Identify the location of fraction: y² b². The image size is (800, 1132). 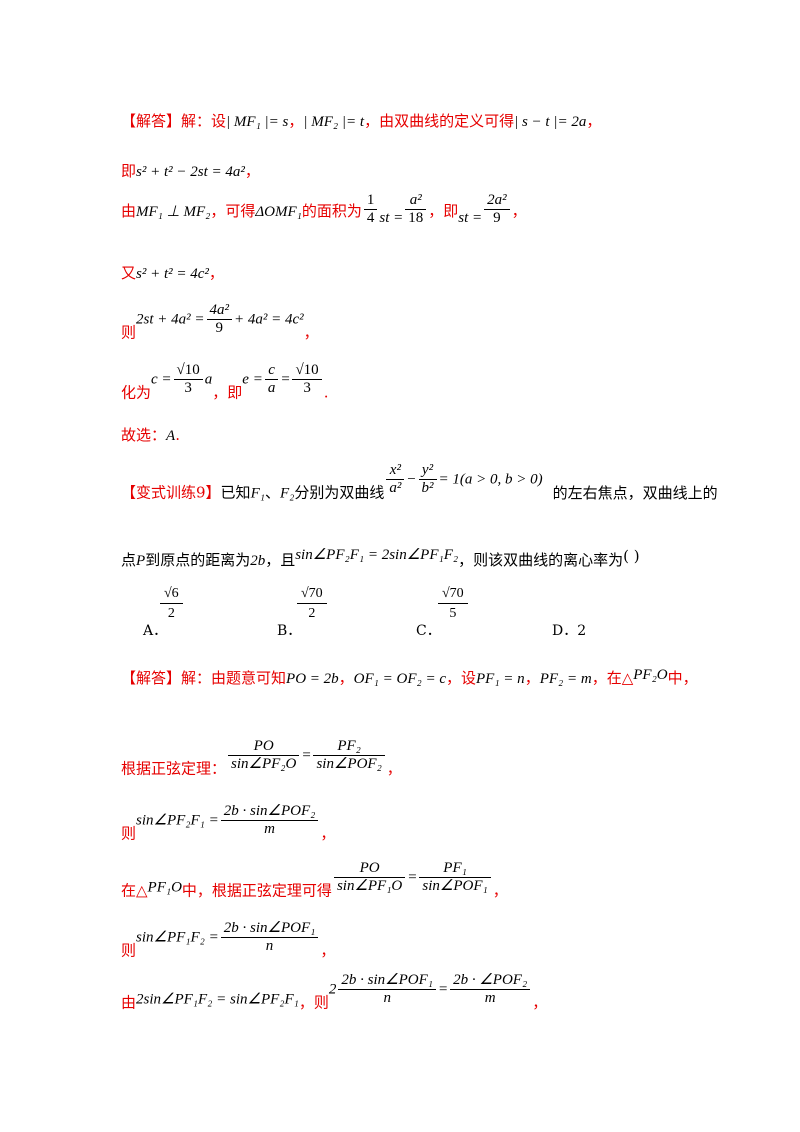
(427, 479).